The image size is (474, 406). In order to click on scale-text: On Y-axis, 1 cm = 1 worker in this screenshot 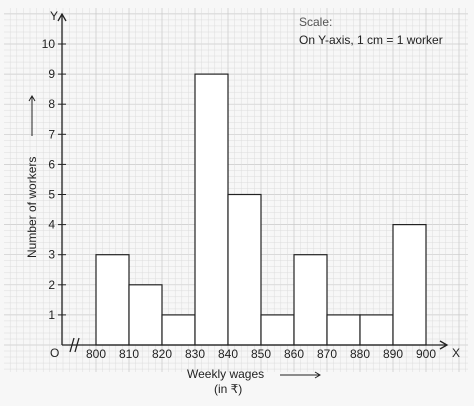, I will do `click(371, 40)`.